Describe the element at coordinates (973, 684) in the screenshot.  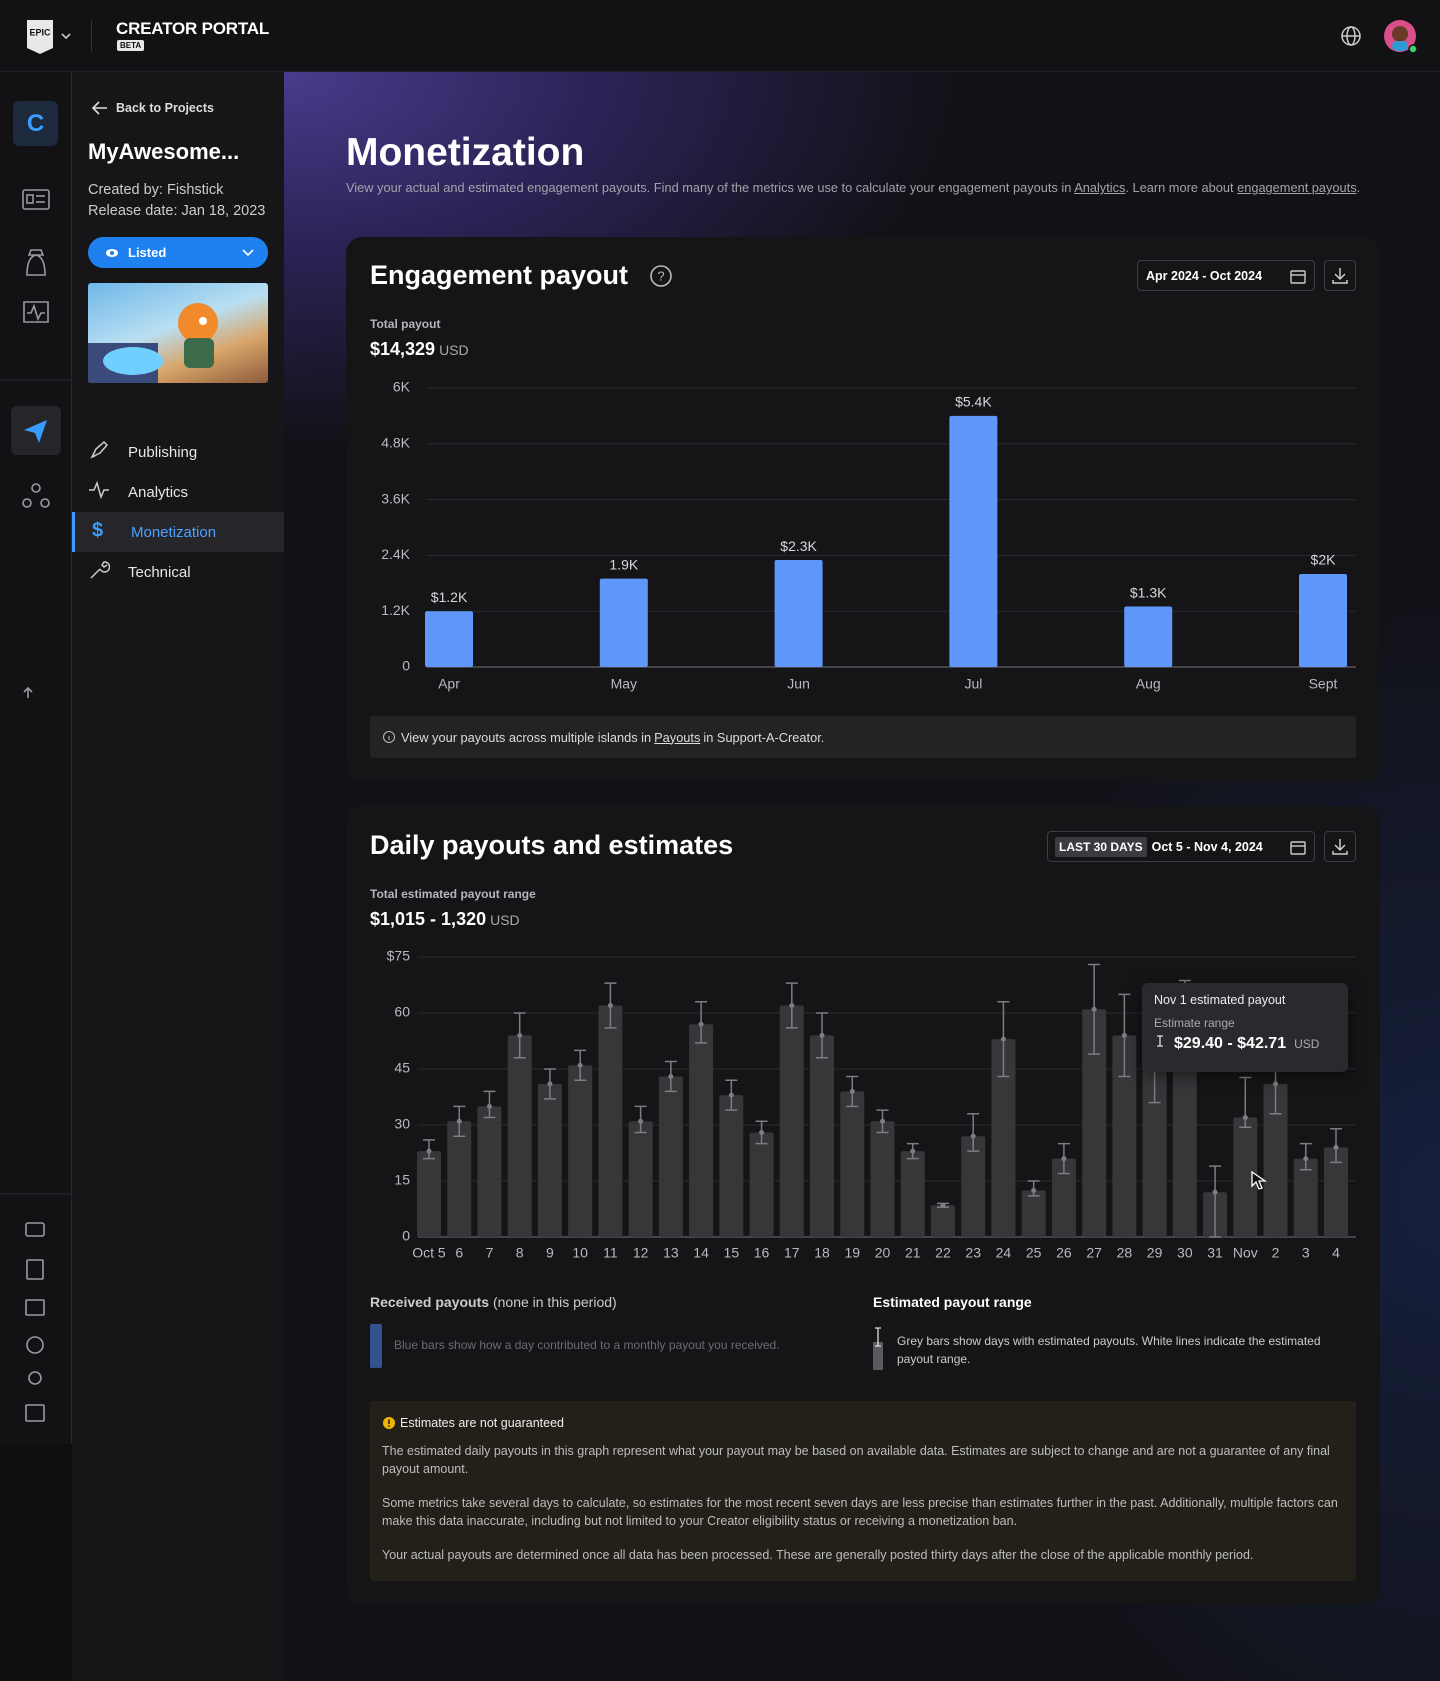
I see `x-tick-label: Jul` at that location.